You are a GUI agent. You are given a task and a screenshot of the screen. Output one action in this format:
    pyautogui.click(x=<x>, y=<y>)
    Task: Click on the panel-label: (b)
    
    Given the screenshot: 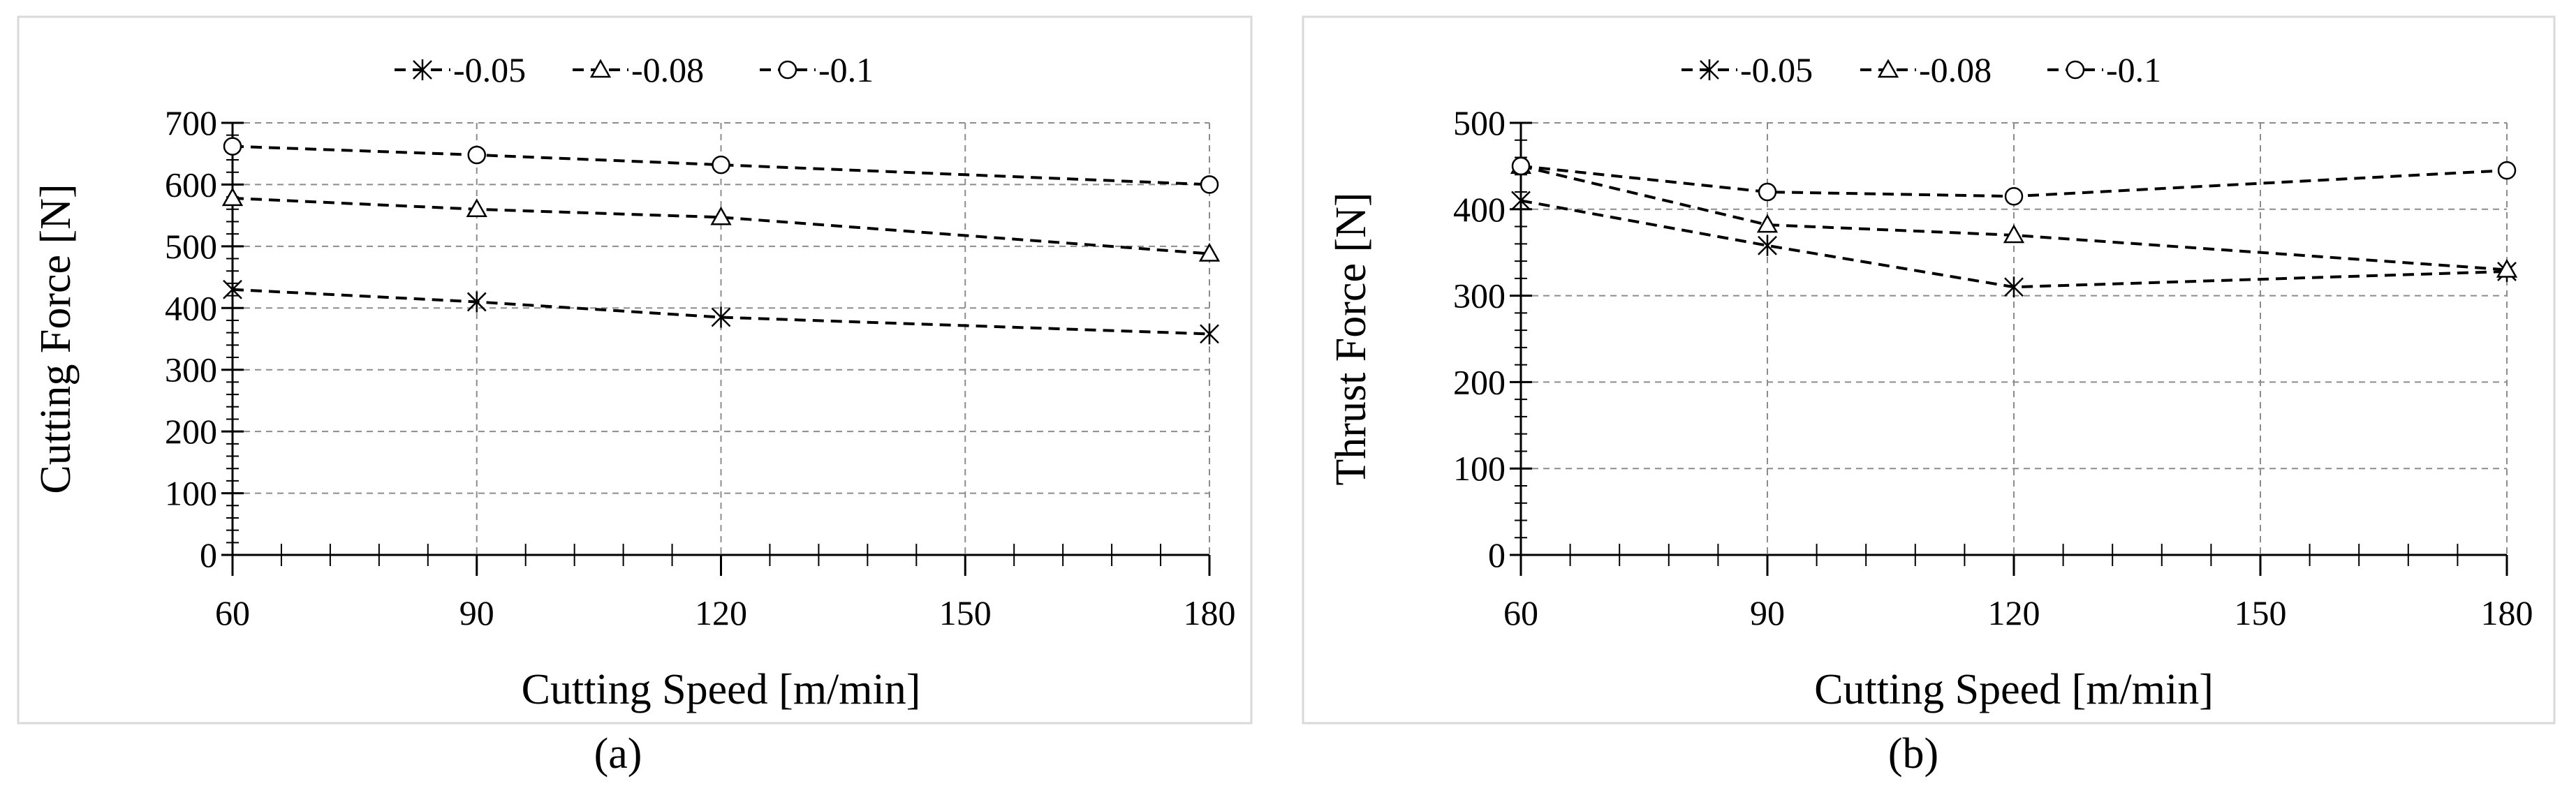 What is the action you would take?
    pyautogui.click(x=1913, y=754)
    